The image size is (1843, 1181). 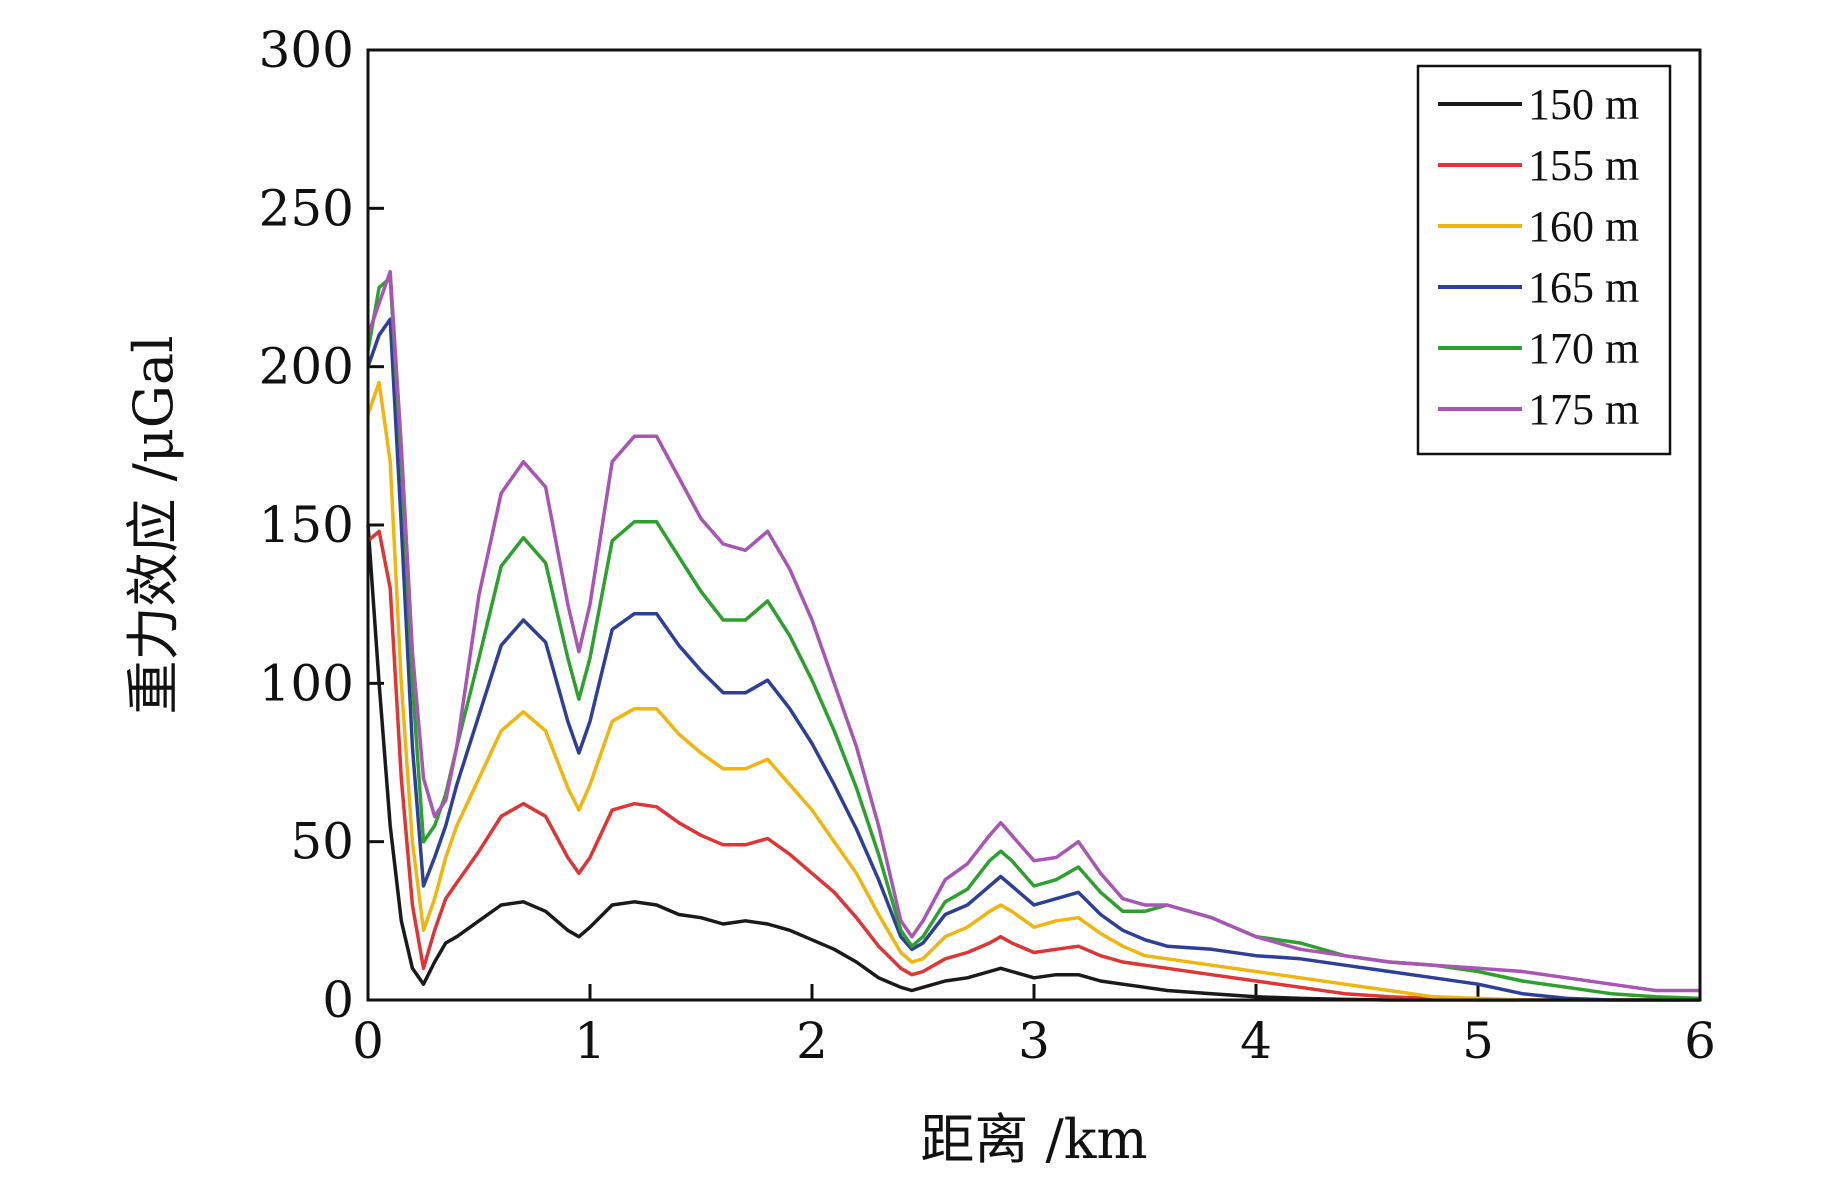 I want to click on x-axis-ticks: 0 1 2 3 4 5 6, so click(x=1034, y=1027).